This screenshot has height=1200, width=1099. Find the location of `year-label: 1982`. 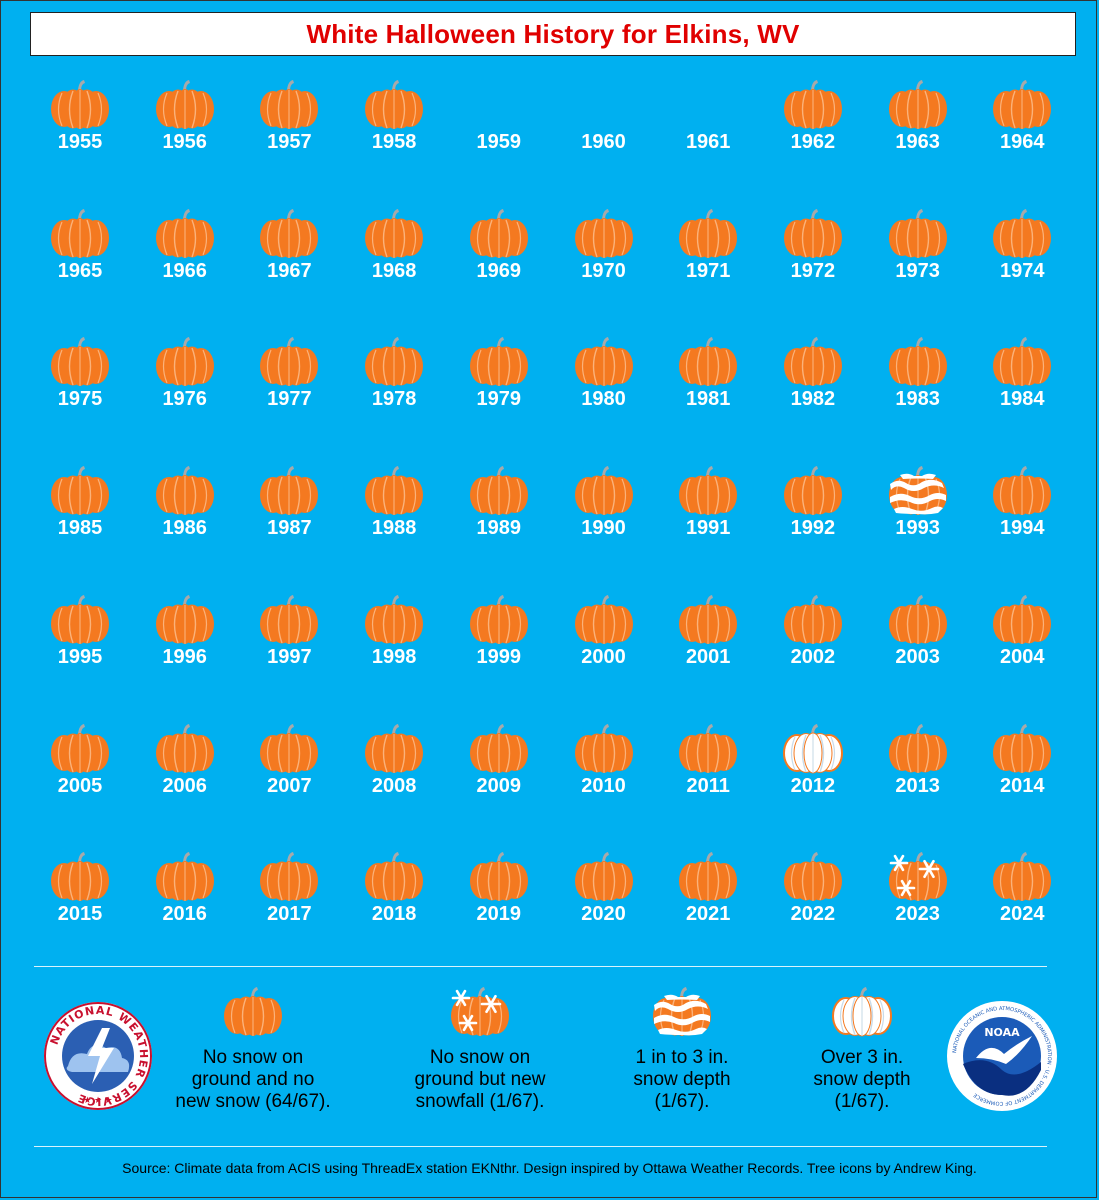

year-label: 1982 is located at coordinates (813, 399).